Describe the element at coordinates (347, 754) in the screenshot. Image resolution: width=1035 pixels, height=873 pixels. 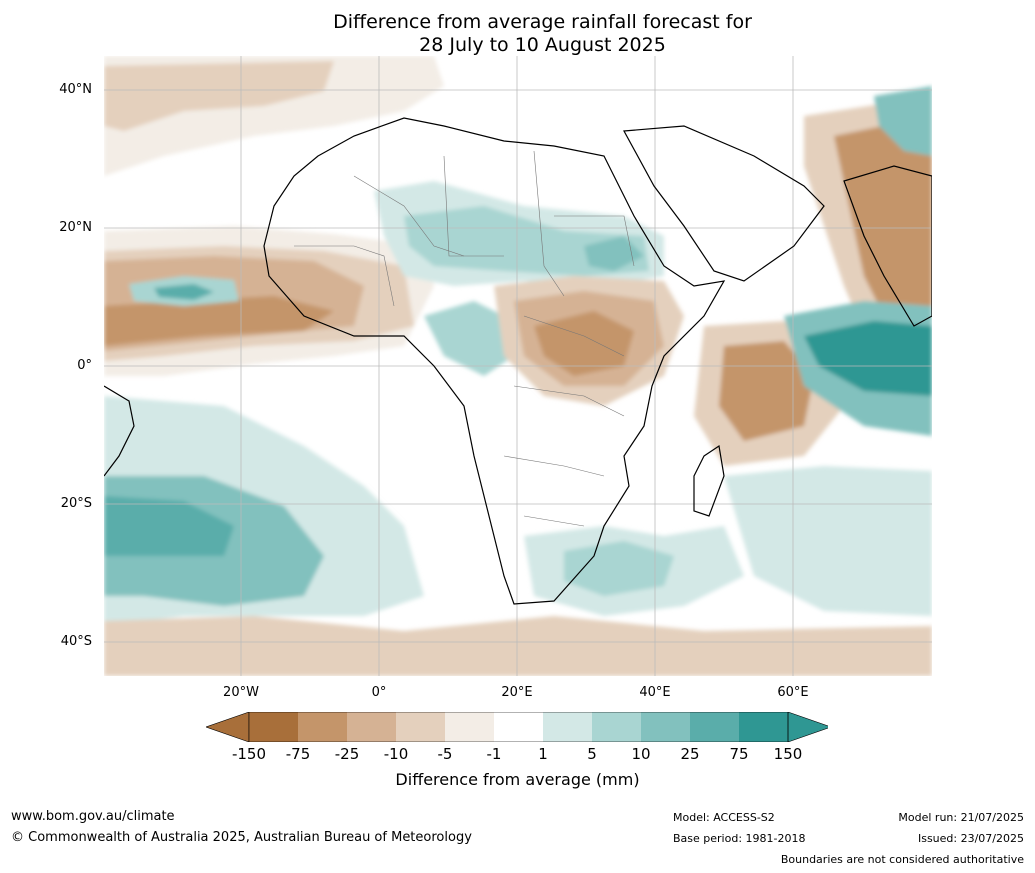
I see `legend-tick-label: -25` at that location.